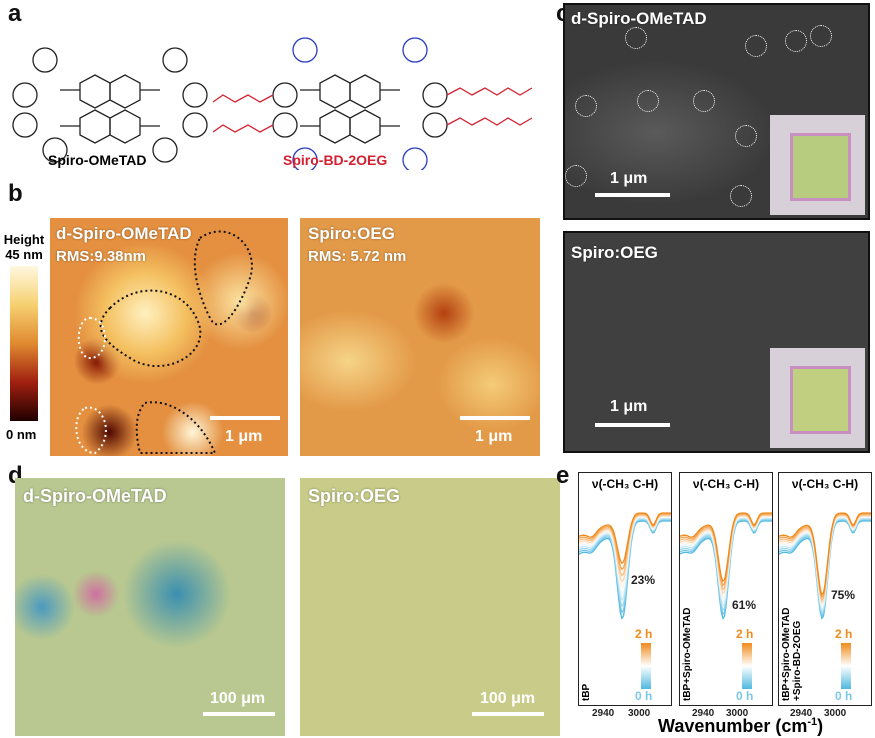  I want to click on kpfm-image-d-spiro-ometad: d-Spiro-OMeTAD 100 μm, so click(150, 607).